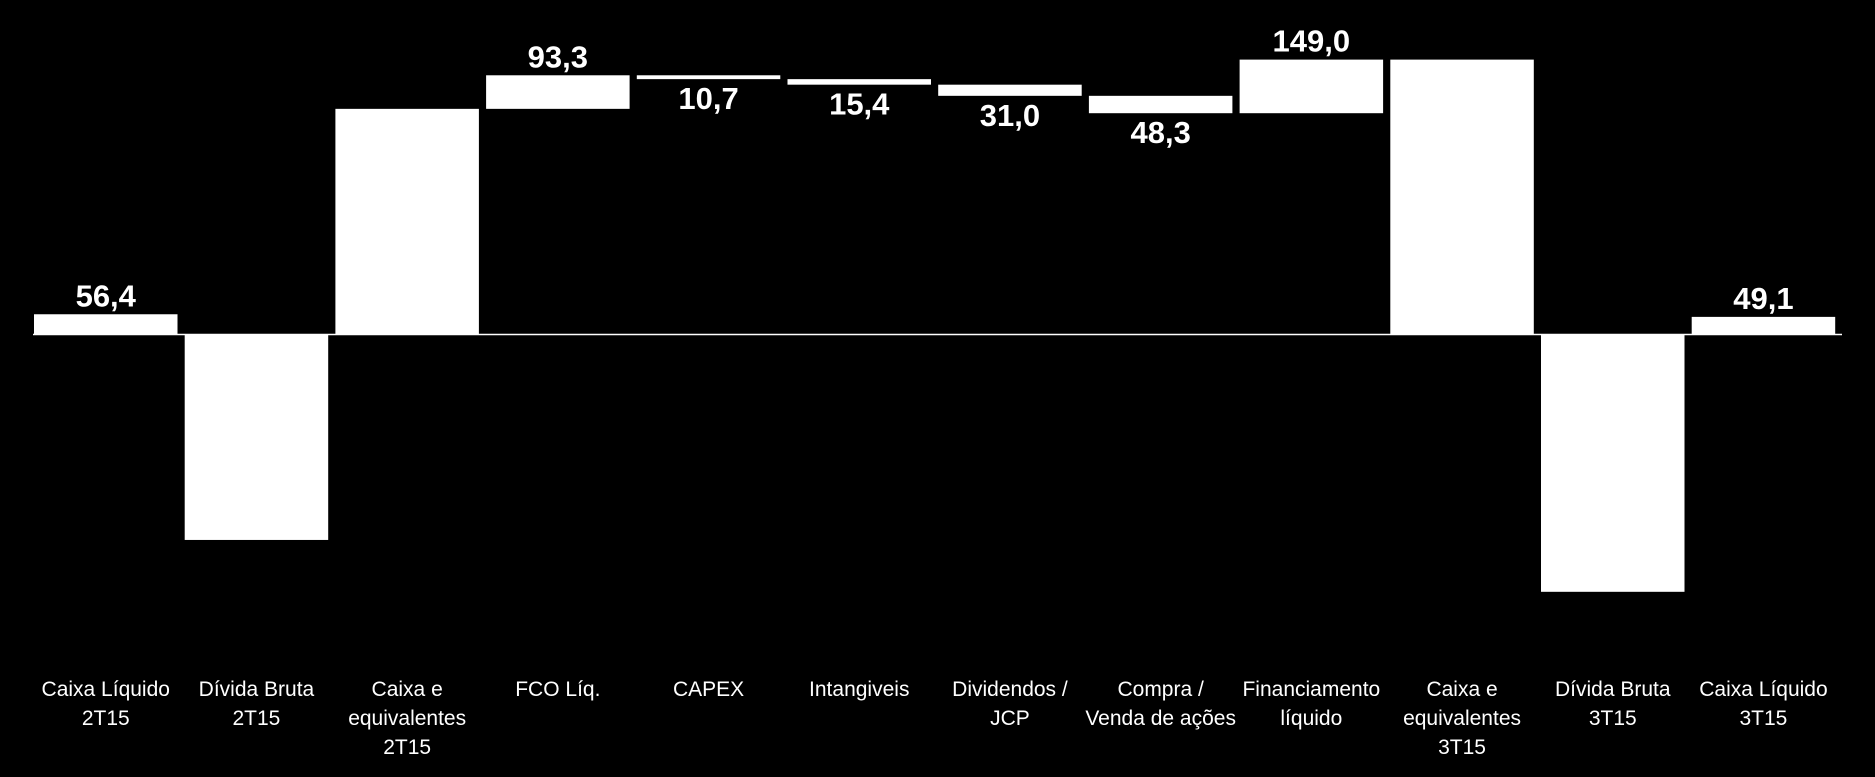 This screenshot has height=777, width=1875. I want to click on label-line: líquido, so click(1311, 718).